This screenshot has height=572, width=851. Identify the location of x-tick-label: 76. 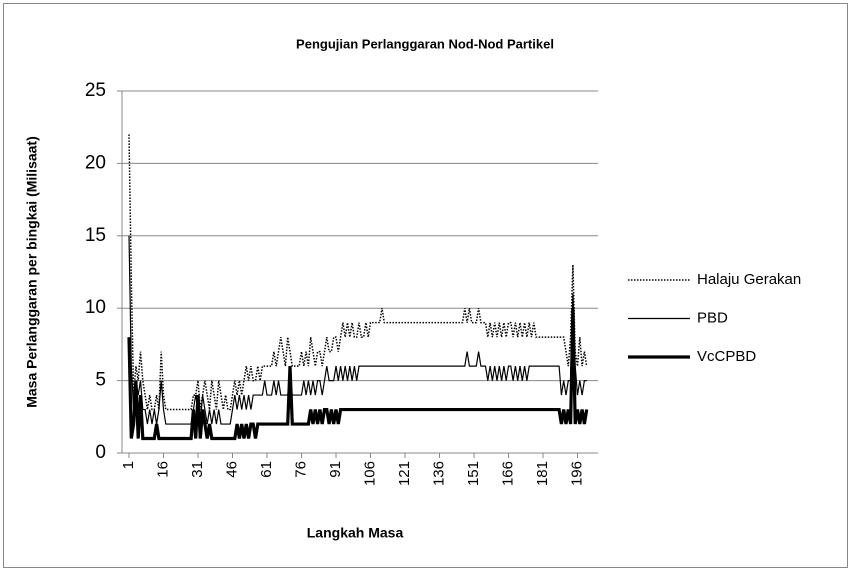
(300, 469).